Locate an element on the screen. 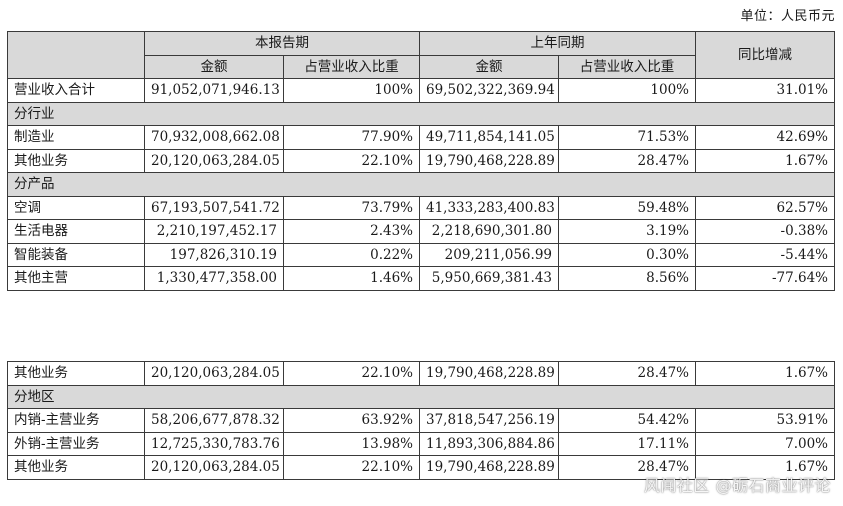  cell-cur-share: 2.43% is located at coordinates (351, 231).